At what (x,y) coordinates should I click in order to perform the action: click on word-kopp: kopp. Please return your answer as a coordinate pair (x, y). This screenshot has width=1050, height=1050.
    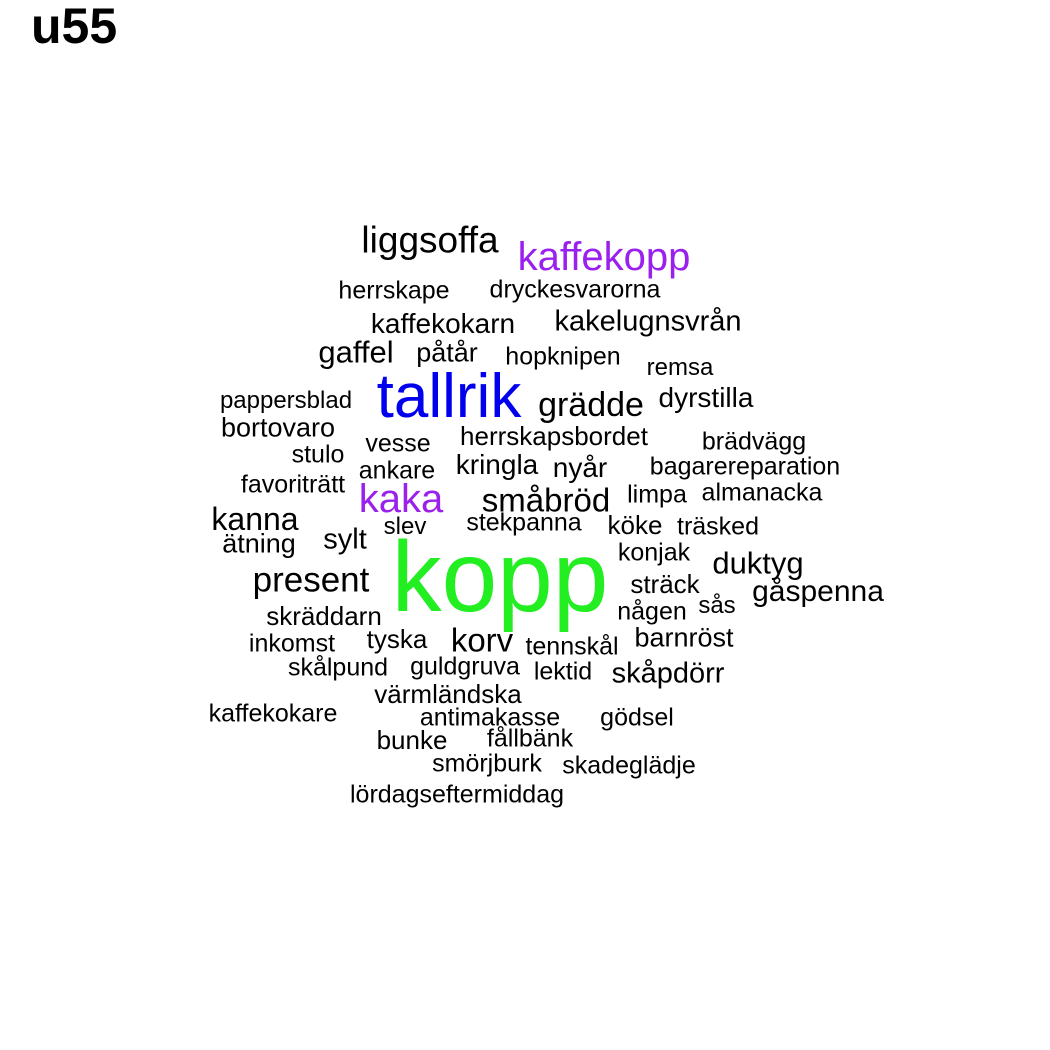
    Looking at the image, I should click on (500, 577).